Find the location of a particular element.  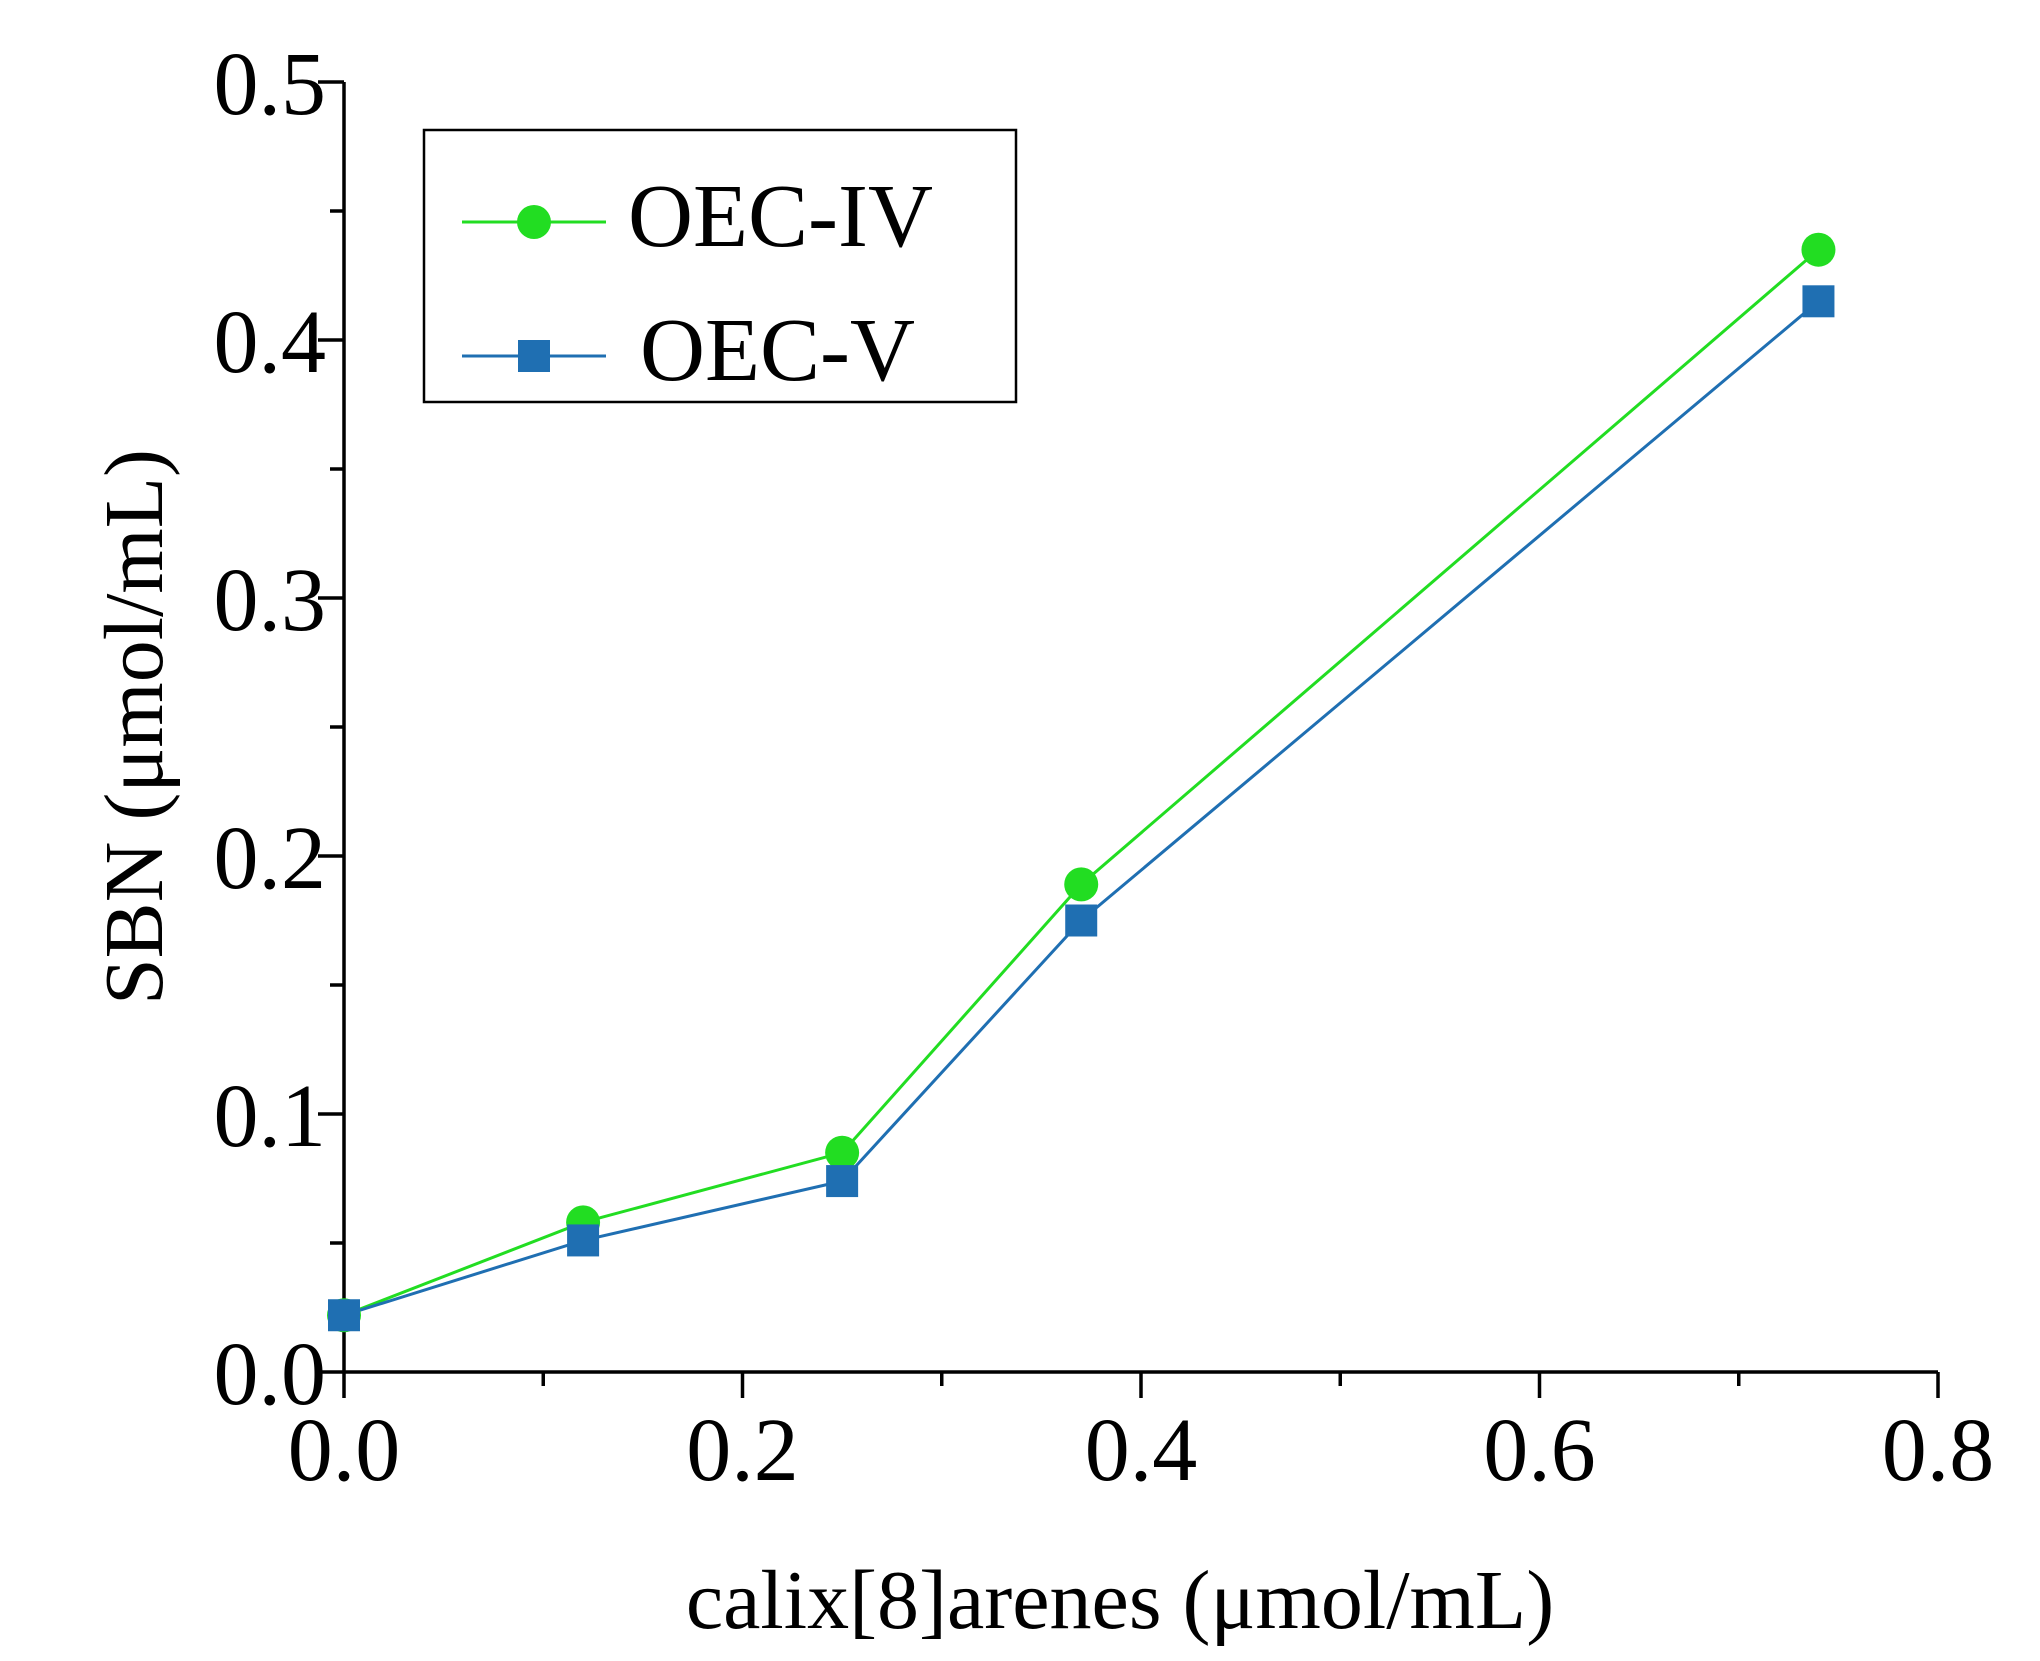

y-tick-label: 0.3 is located at coordinates (270, 600).